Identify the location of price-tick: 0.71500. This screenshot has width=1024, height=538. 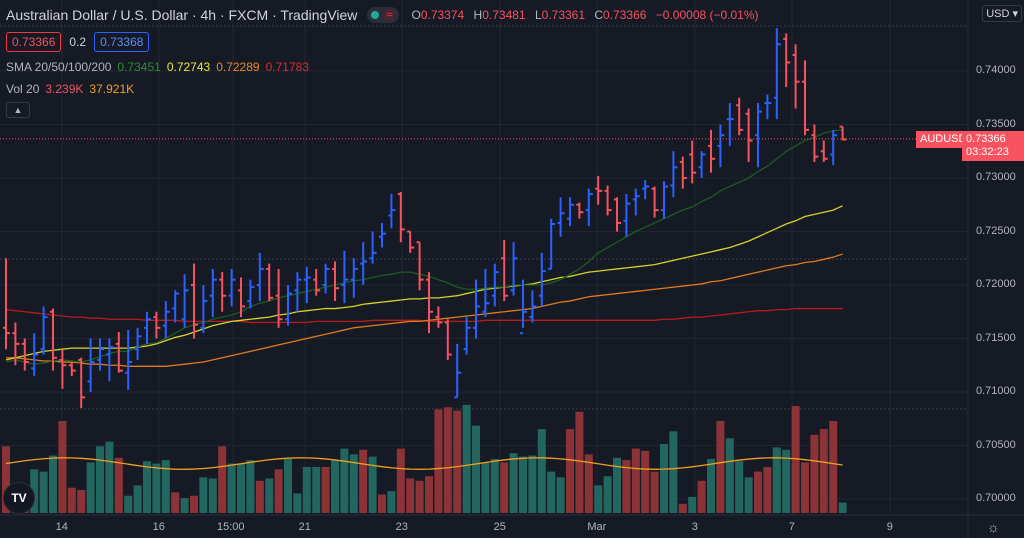
(996, 337).